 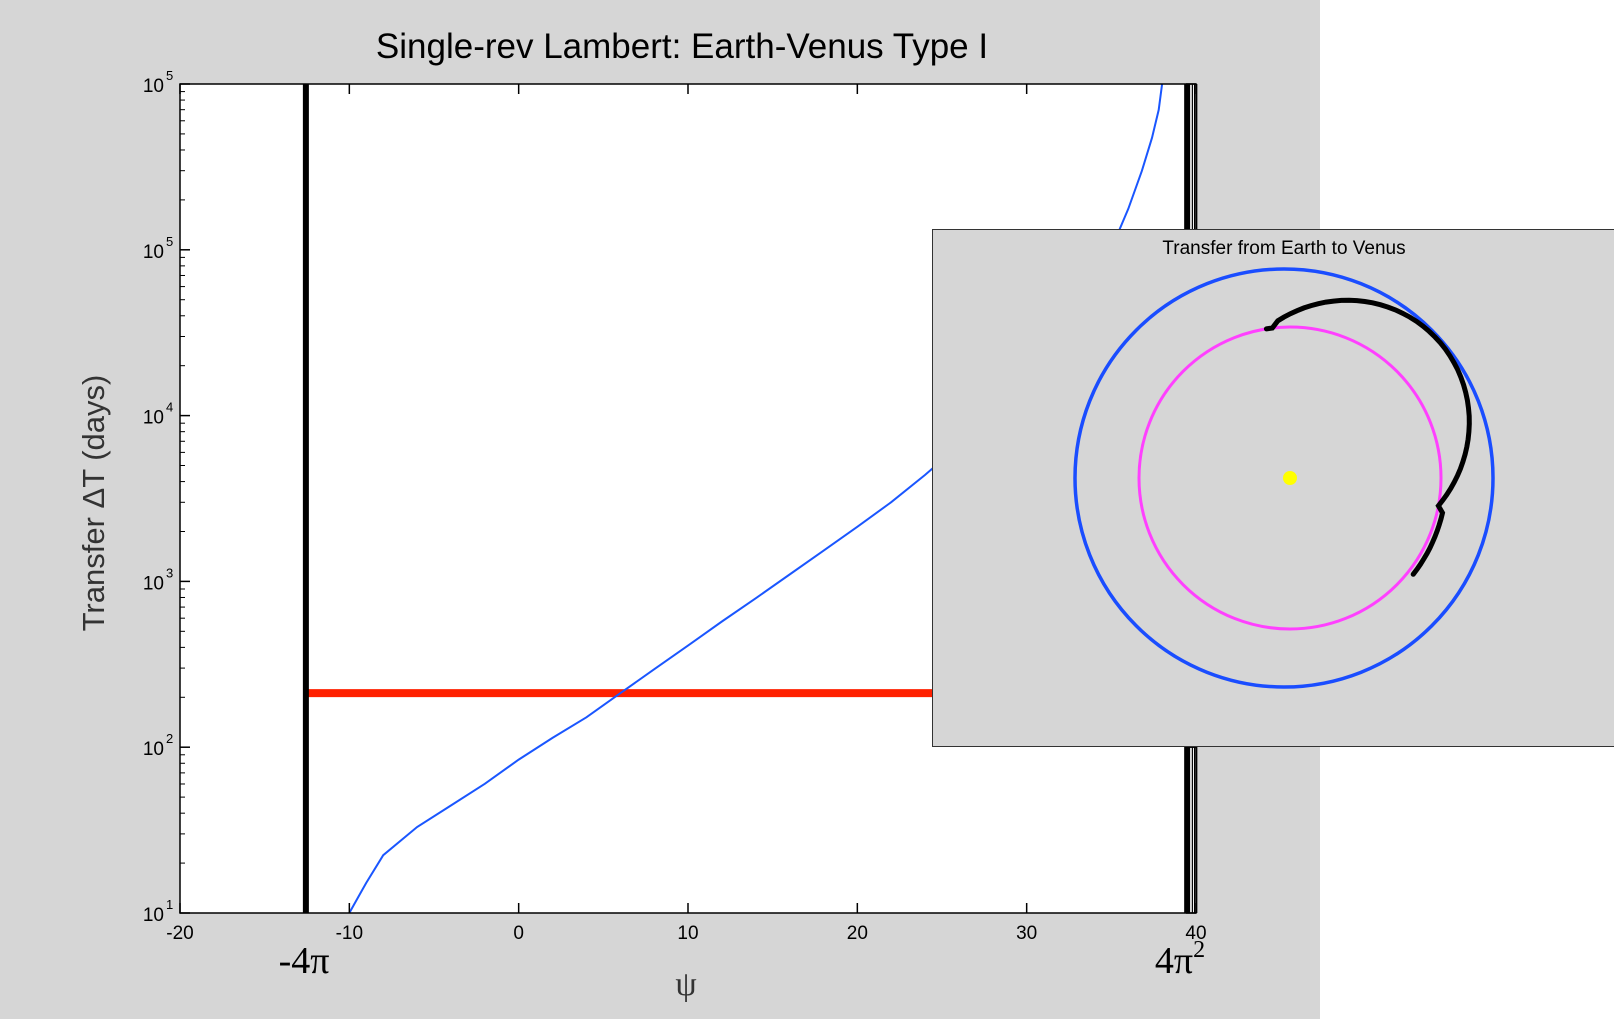 I want to click on earth-orbit, so click(x=1284, y=478).